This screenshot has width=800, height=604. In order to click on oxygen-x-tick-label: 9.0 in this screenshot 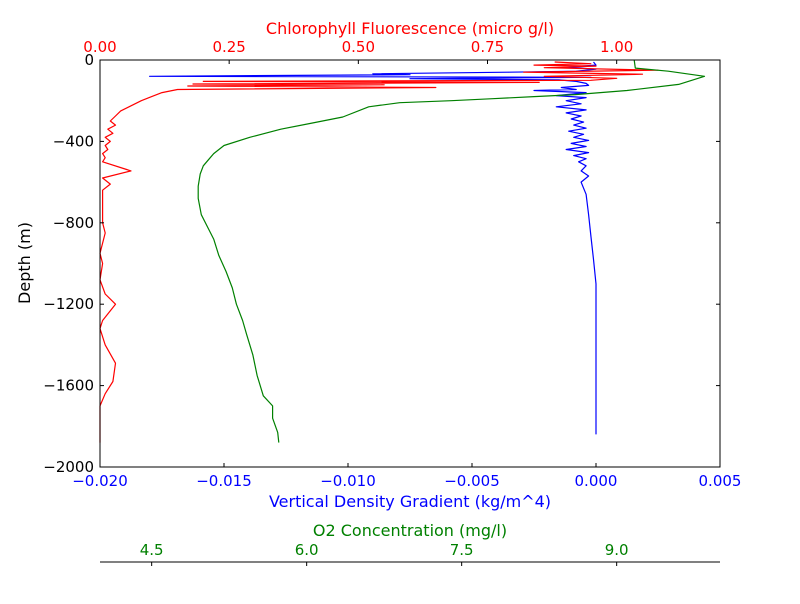, I will do `click(617, 550)`.